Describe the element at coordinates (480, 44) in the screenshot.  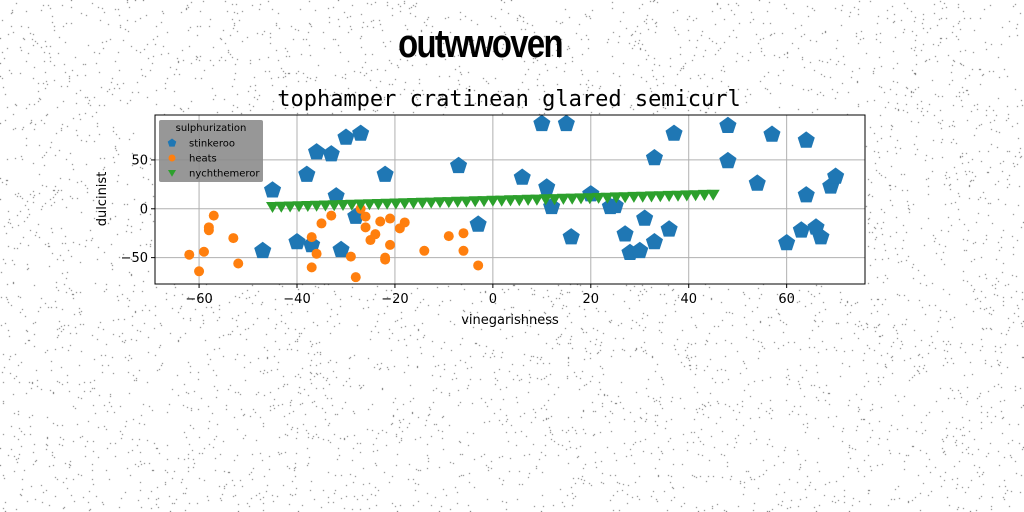
I see `figure-suptitle: outwwoven` at that location.